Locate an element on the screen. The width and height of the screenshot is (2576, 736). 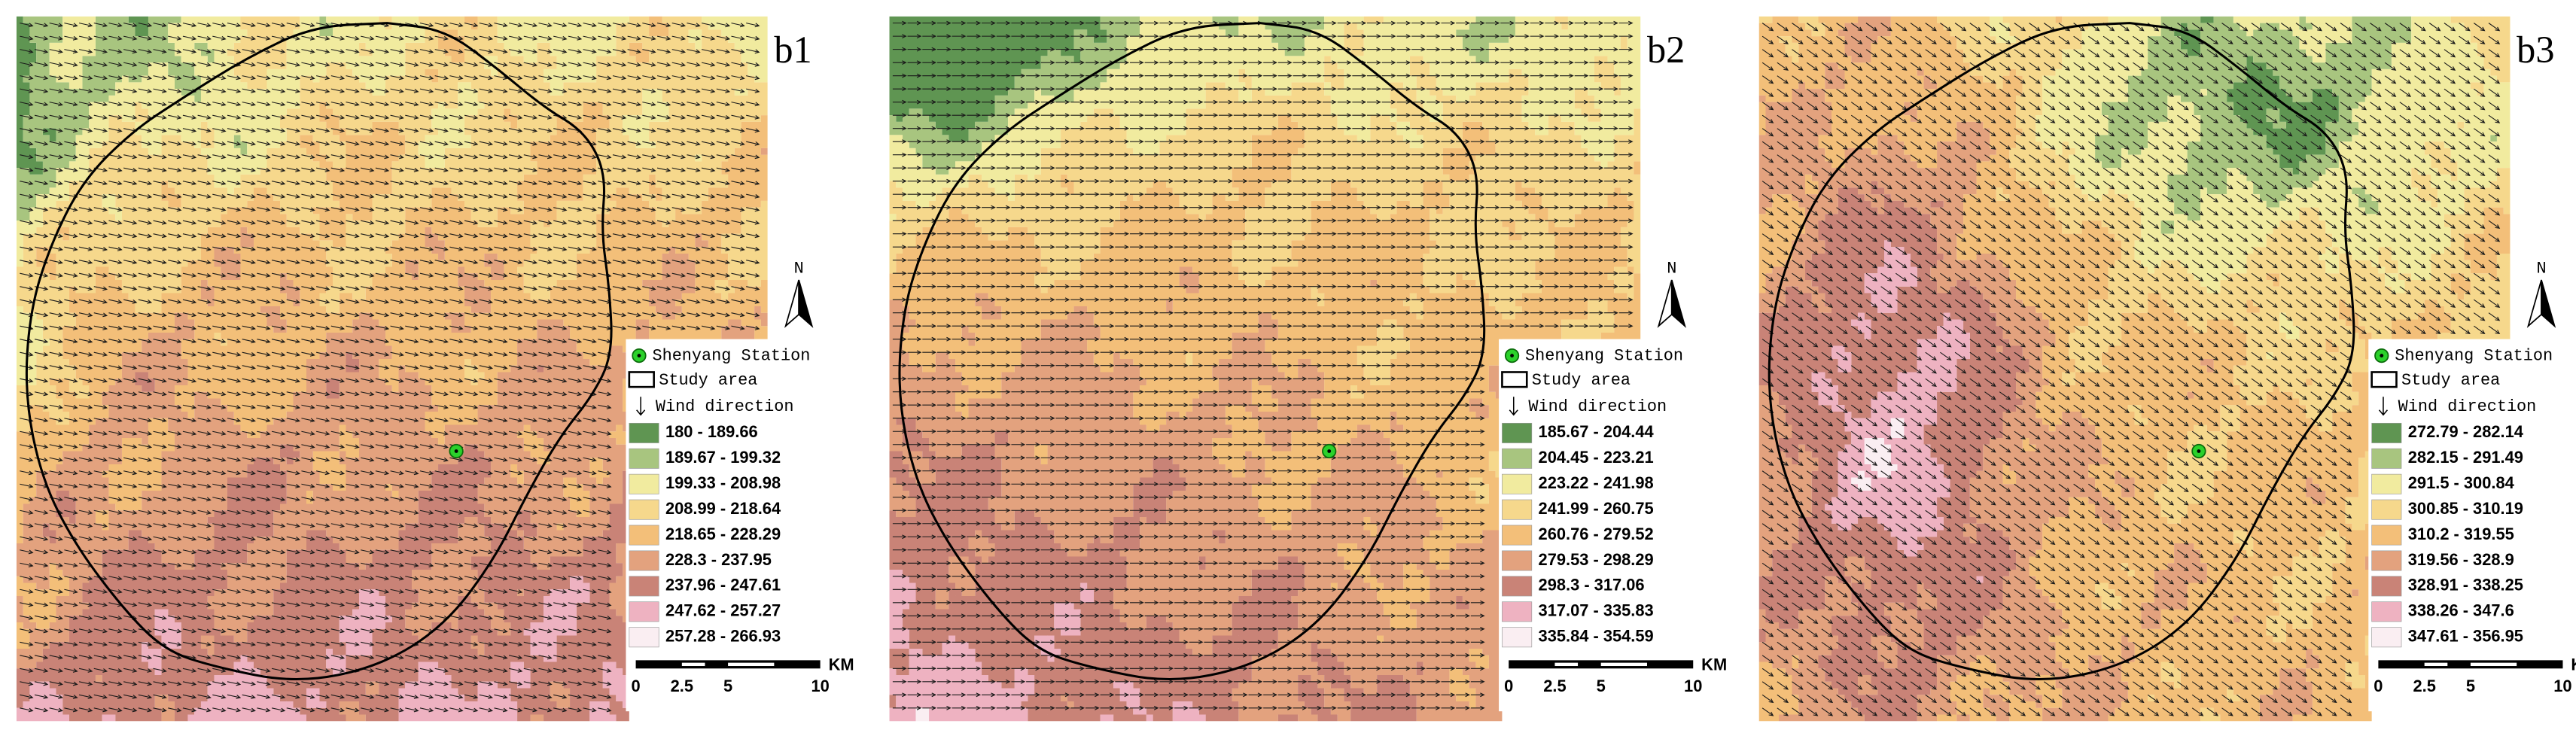
legend-class-label: 218.65 - 228.29 is located at coordinates (723, 534).